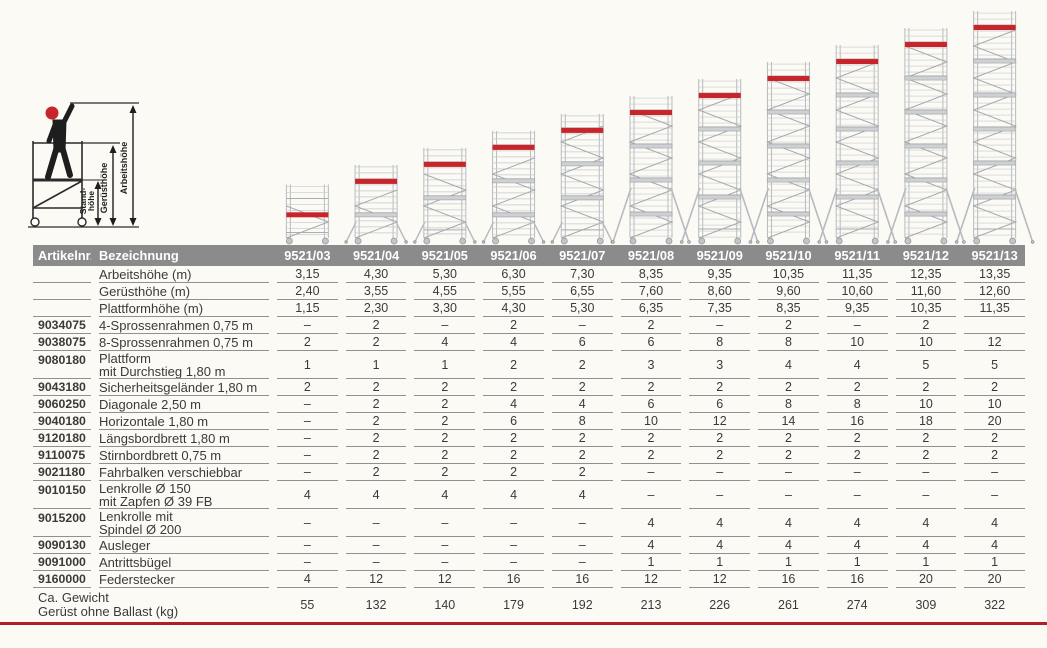 The image size is (1047, 648). I want to click on value-cell: 2,40, so click(307, 291).